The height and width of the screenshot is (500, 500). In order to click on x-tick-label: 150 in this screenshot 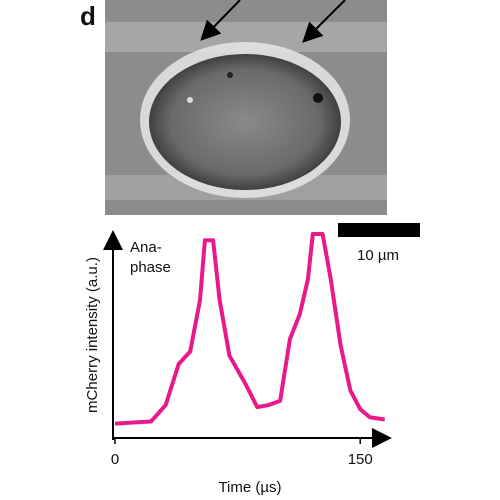, I will do `click(360, 459)`.